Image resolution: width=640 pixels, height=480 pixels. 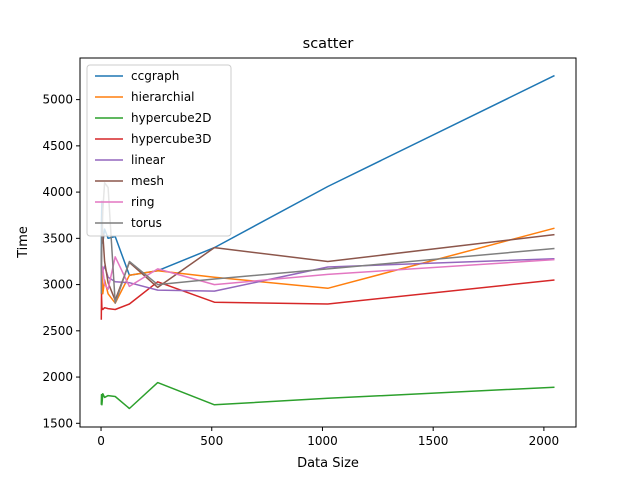 I want to click on y-axis-label: Time, so click(x=23, y=242).